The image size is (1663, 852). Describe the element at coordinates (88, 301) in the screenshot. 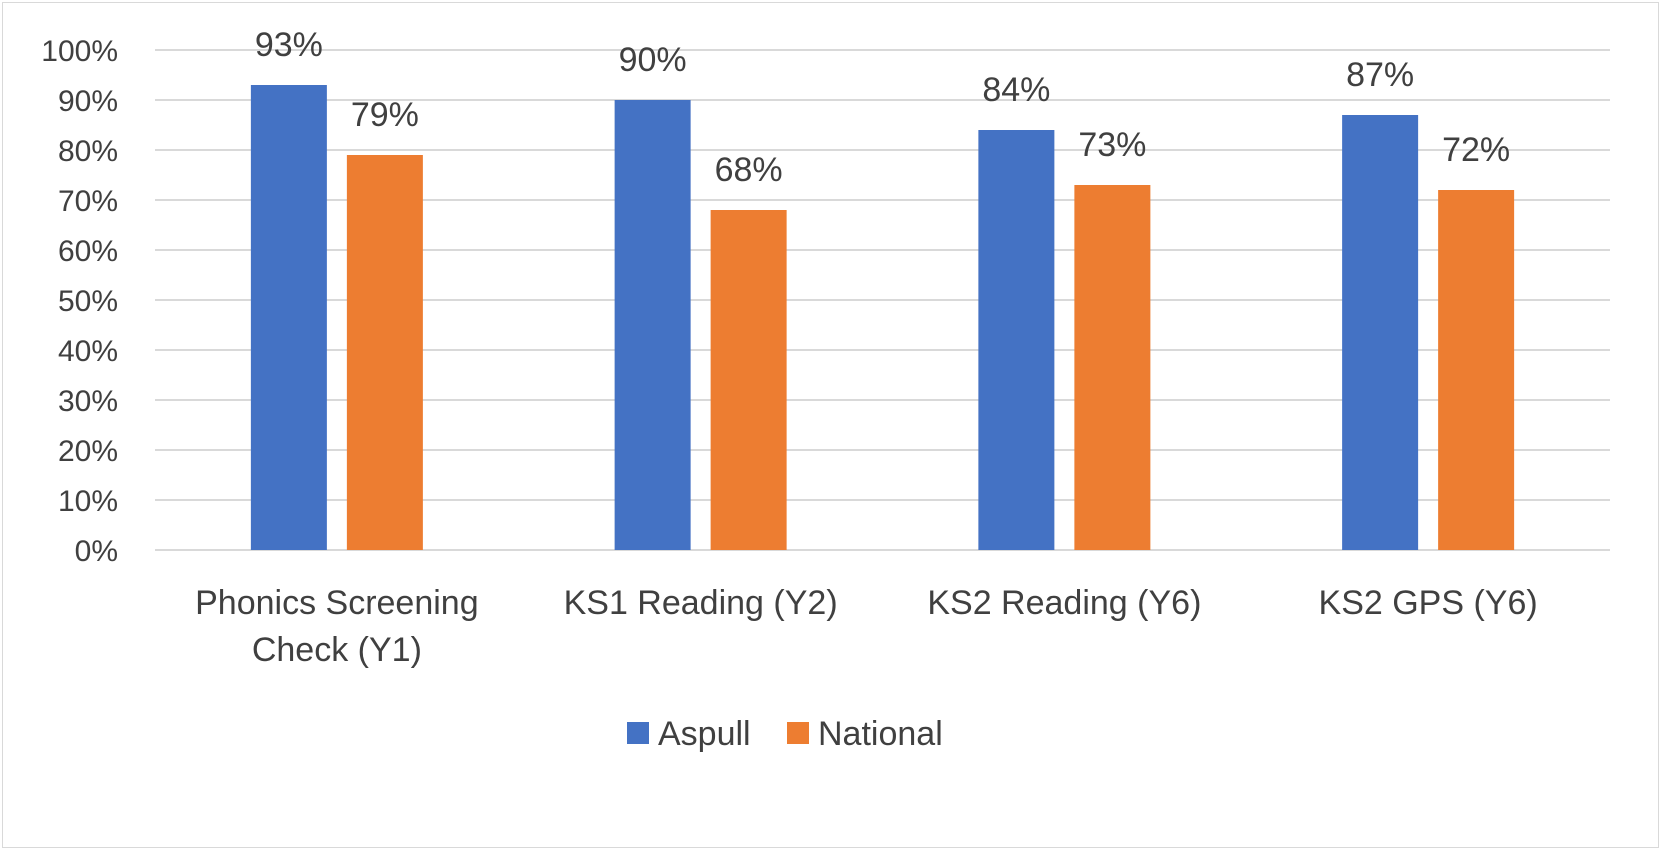

I see `y-tick-label: 50%` at that location.